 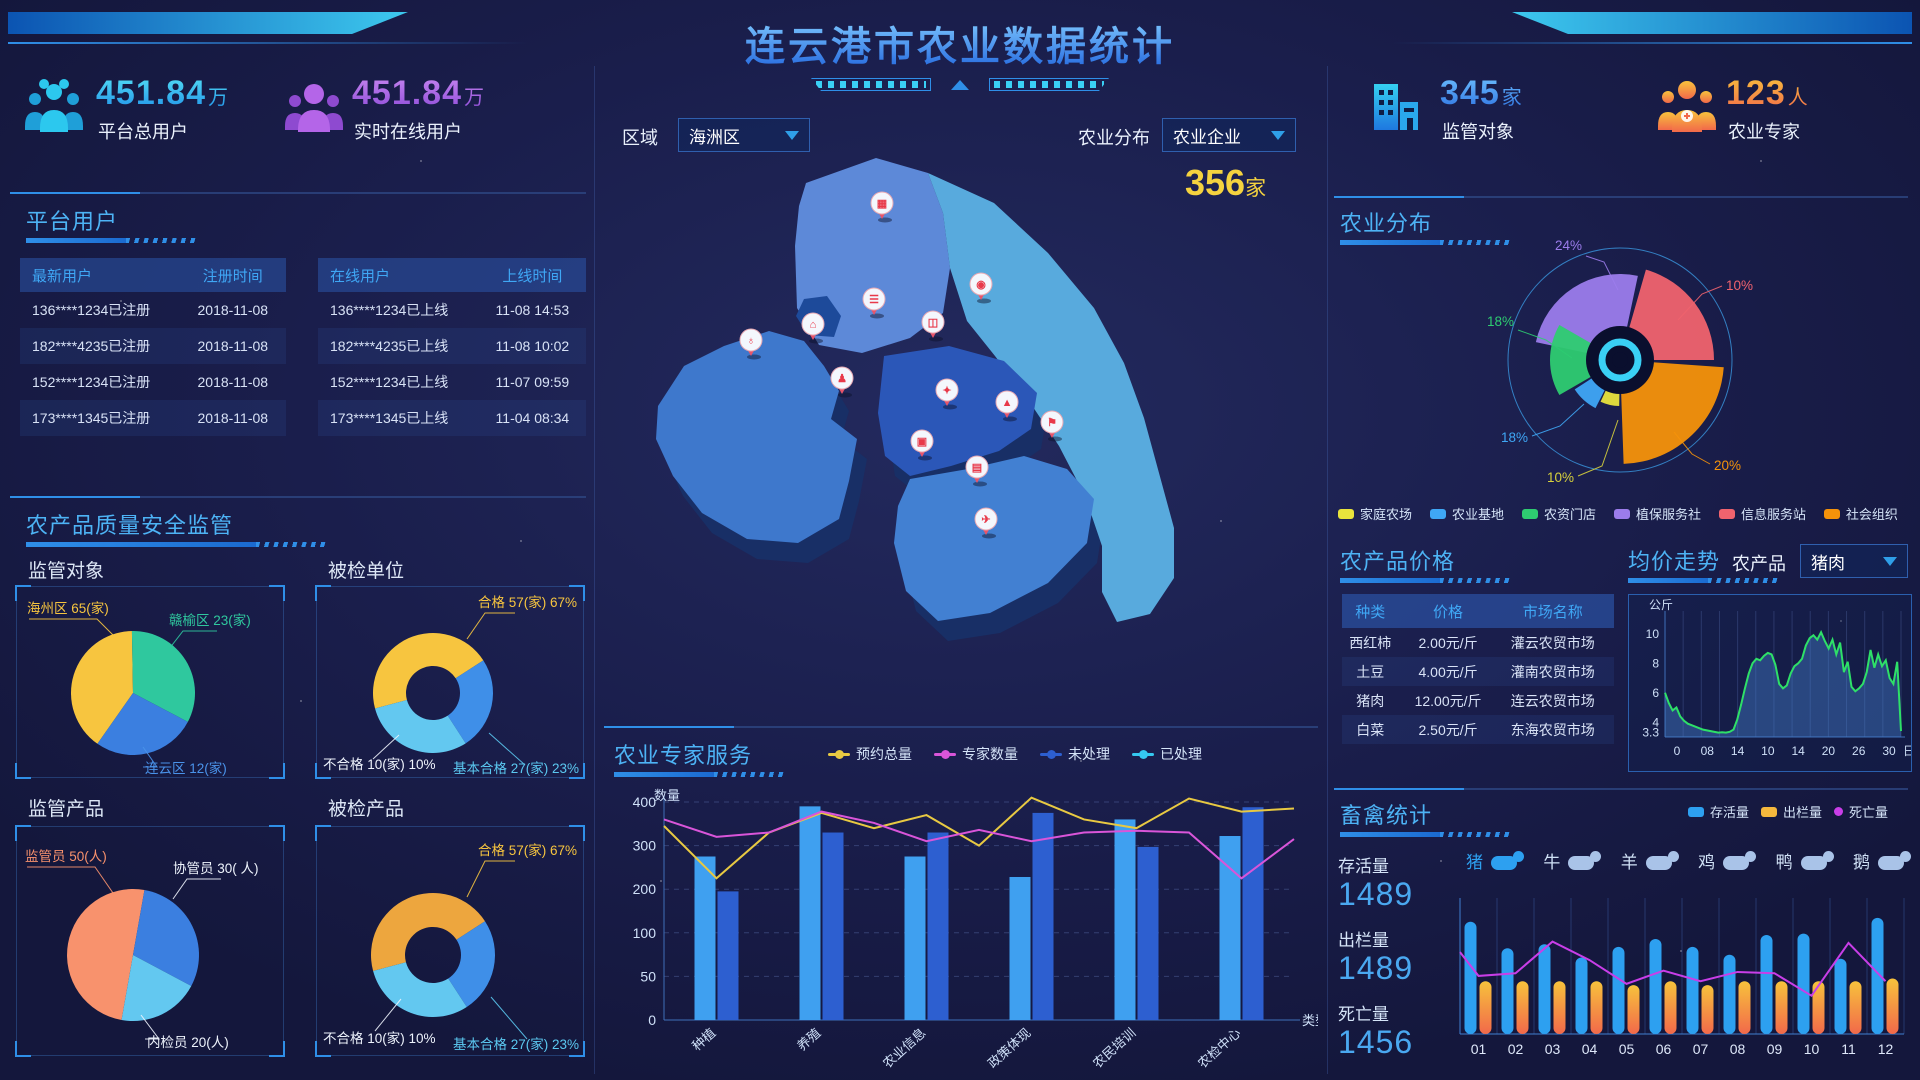 I want to click on experts-icon, so click(x=1687, y=106).